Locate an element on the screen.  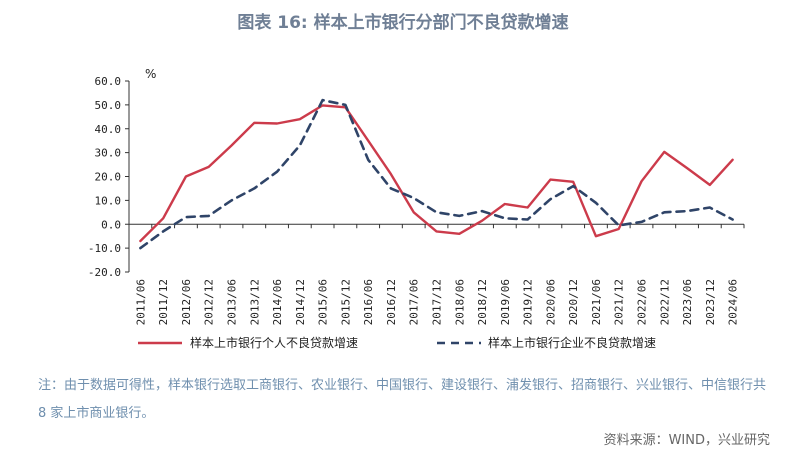
x-tick-label: 2015/12 is located at coordinates (345, 302).